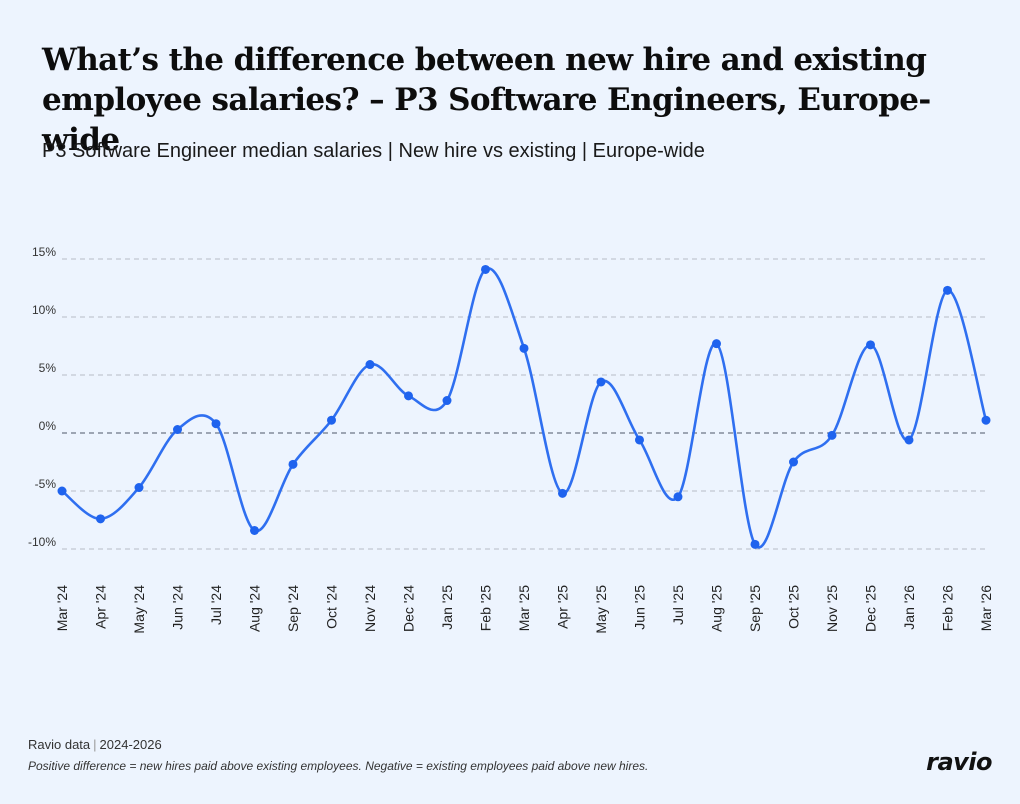  I want to click on source-years: 2024-2026, so click(130, 744).